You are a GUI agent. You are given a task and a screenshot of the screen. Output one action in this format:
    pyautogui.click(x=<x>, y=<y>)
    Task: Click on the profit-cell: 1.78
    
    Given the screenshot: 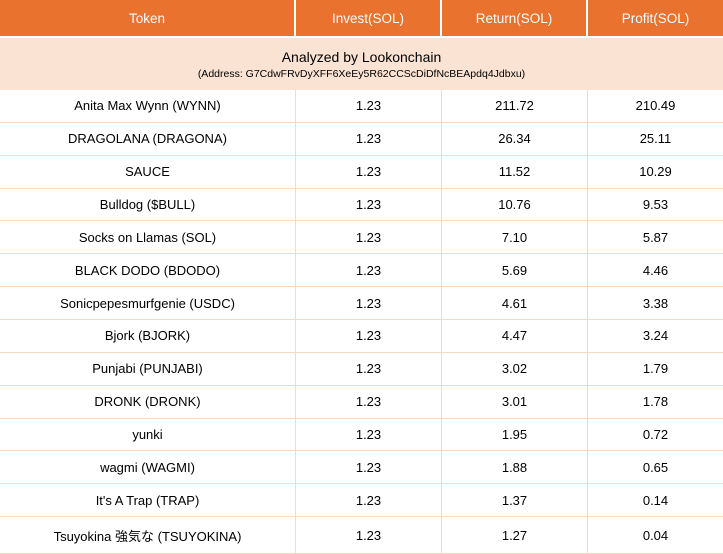 What is the action you would take?
    pyautogui.click(x=655, y=402)
    